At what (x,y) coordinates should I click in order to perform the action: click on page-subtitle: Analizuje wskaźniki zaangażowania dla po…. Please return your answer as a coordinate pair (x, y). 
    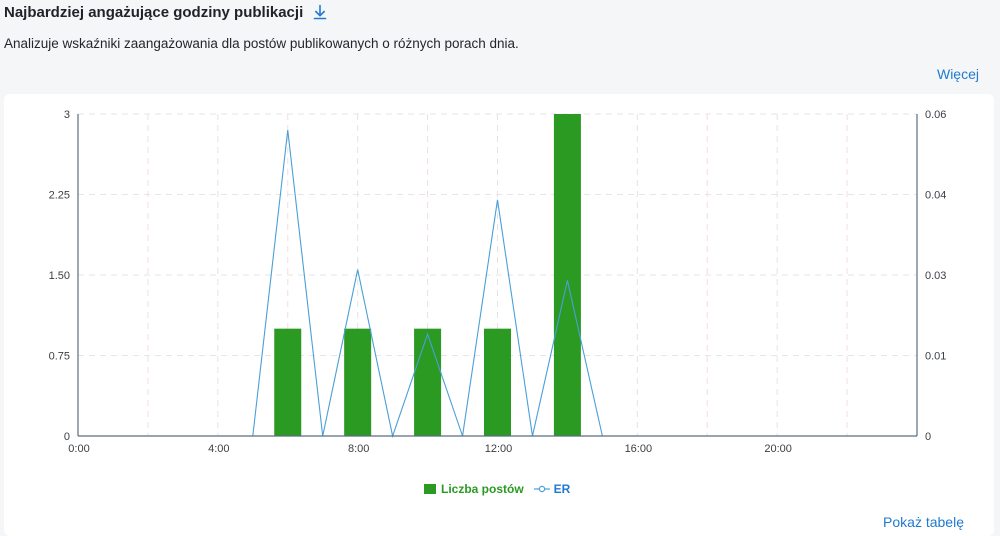
    Looking at the image, I should click on (261, 43).